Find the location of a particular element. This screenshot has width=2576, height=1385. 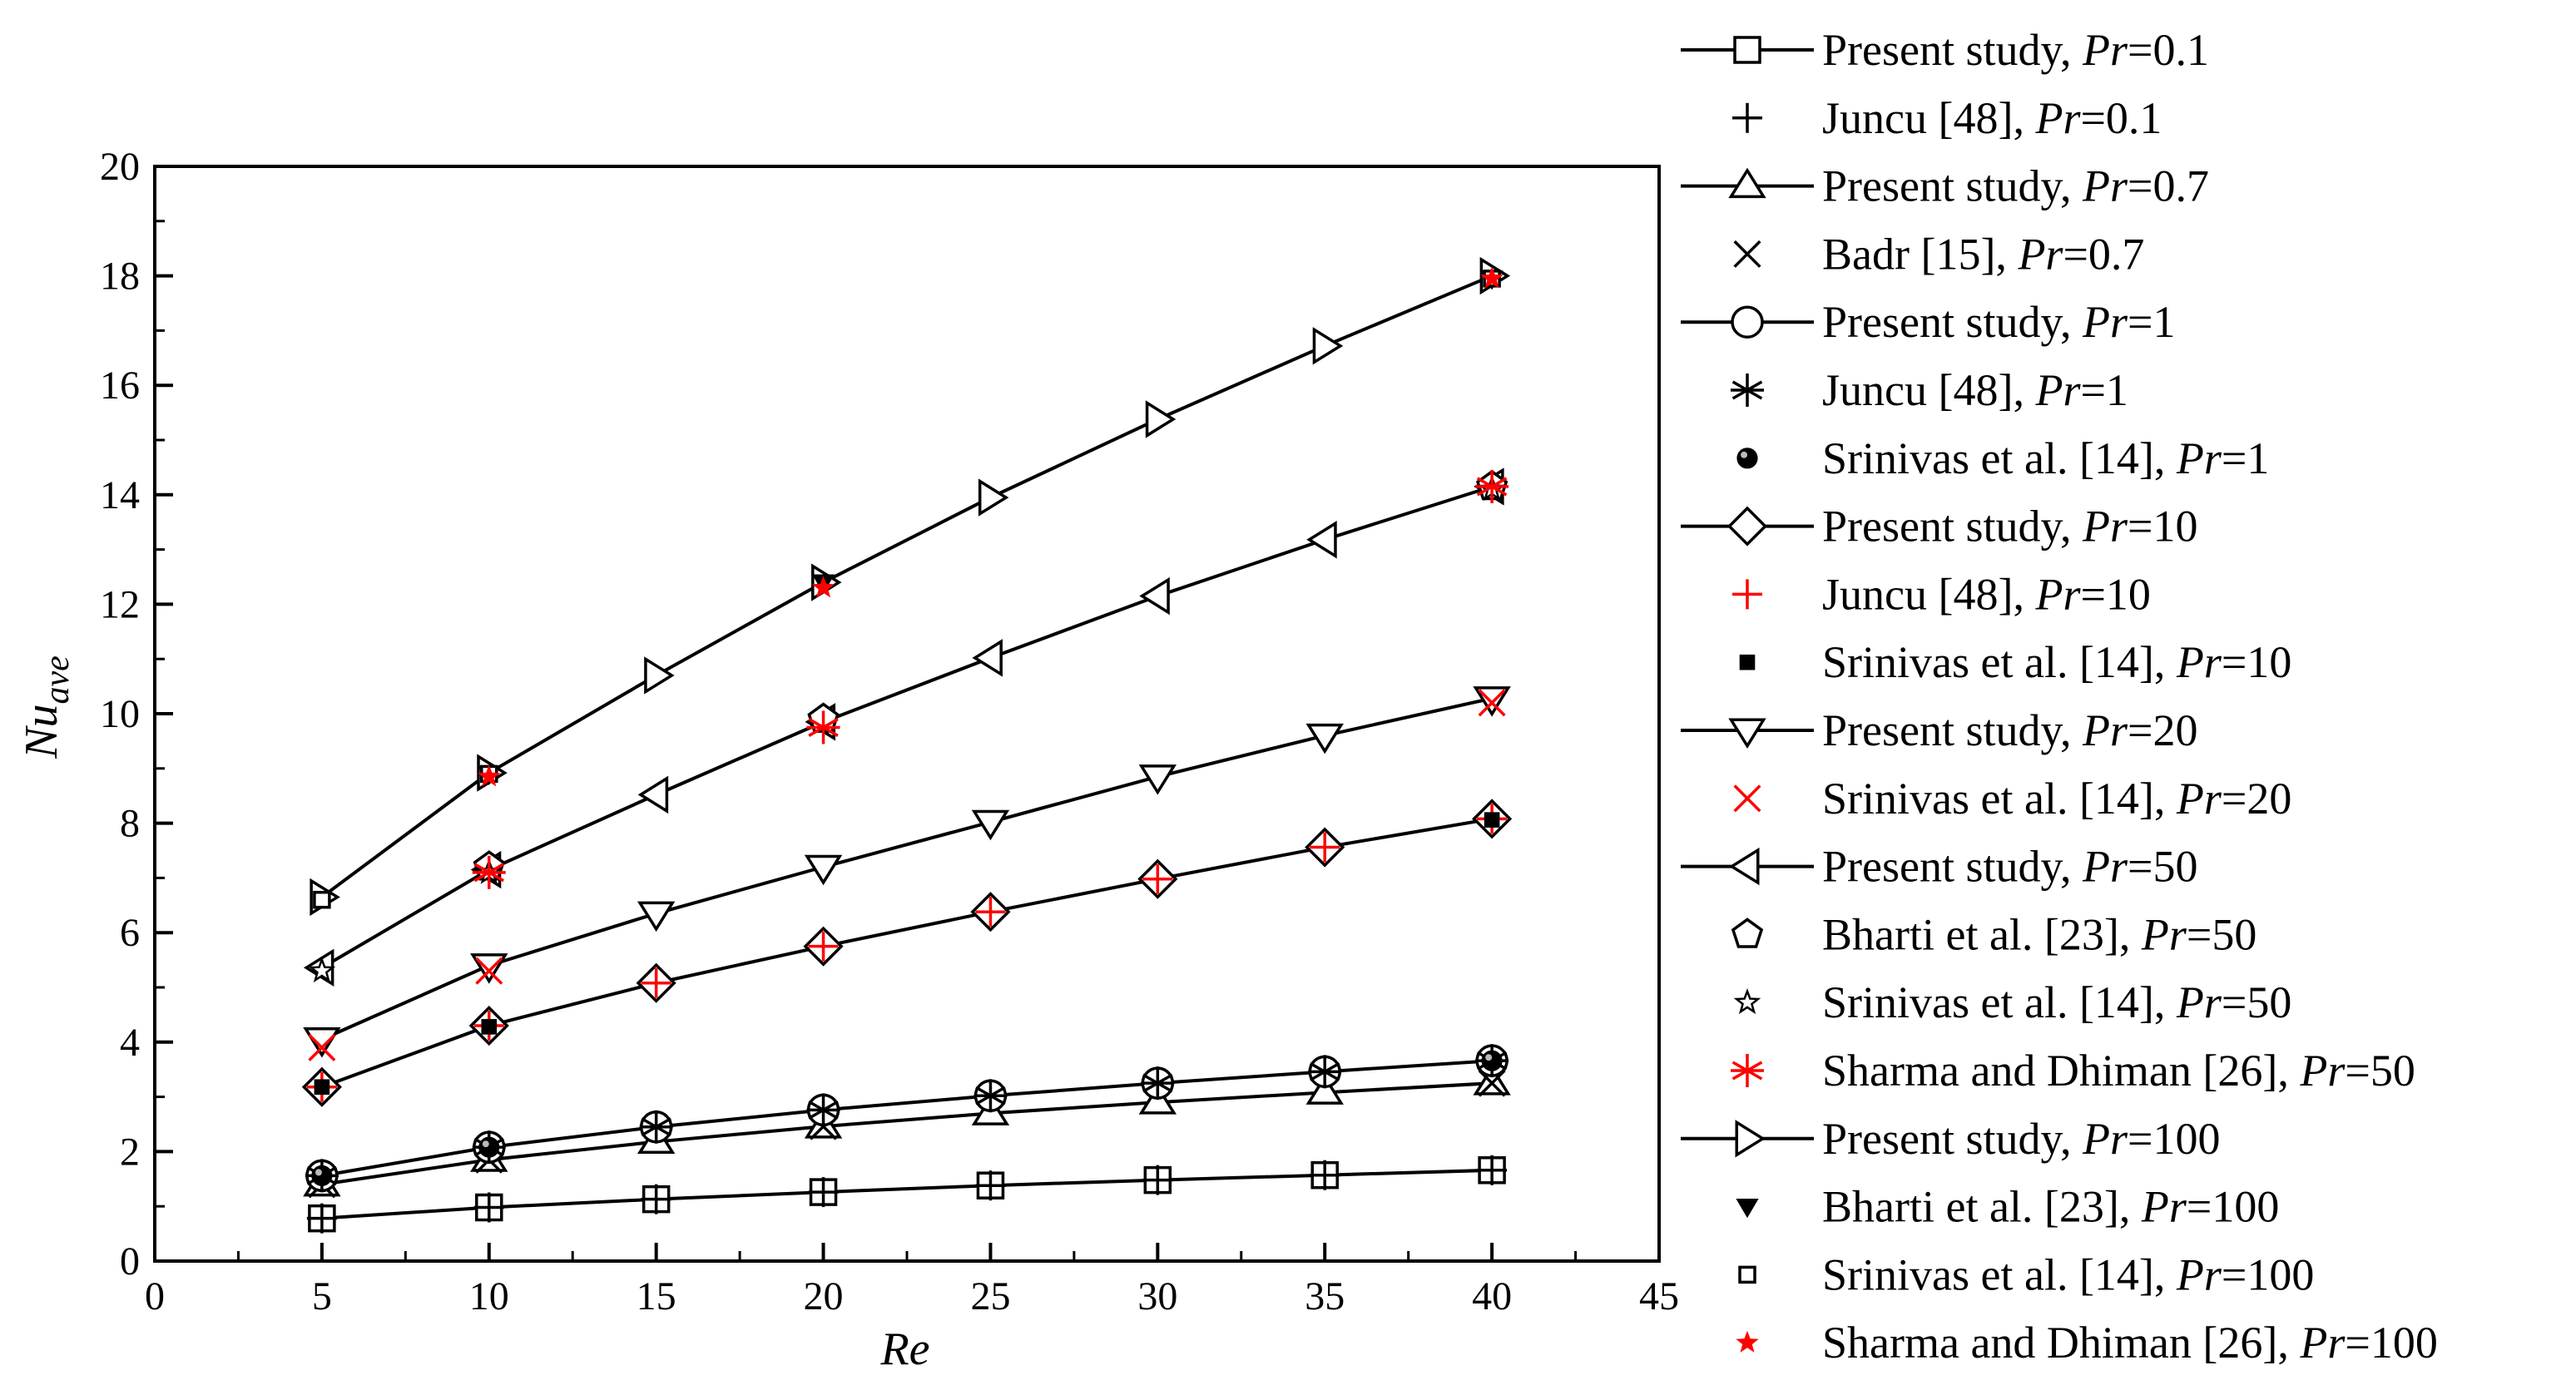

legend-item: Sharma and Dhiman [26], Pr=50 is located at coordinates (2073, 1071).